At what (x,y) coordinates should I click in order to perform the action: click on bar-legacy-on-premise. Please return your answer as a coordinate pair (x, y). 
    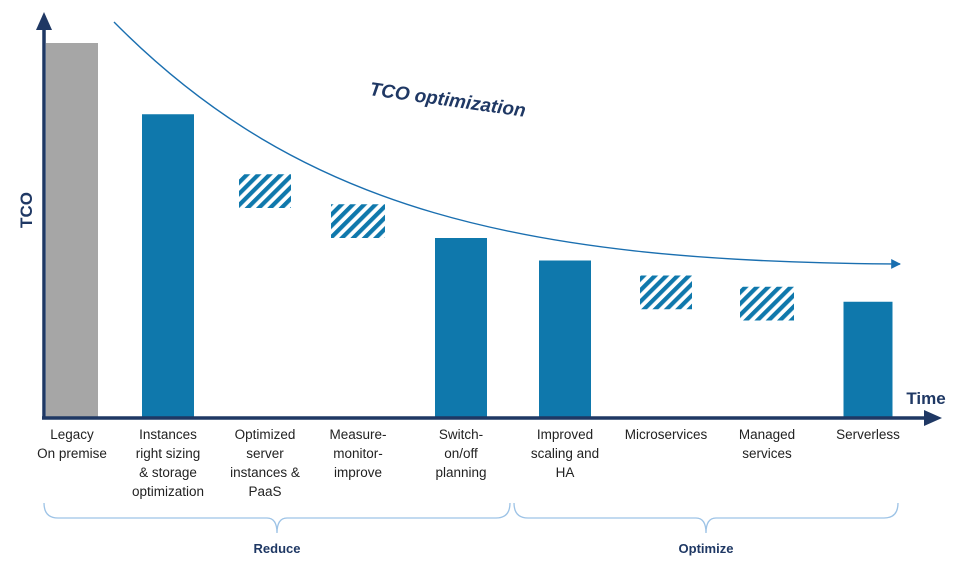
    Looking at the image, I should click on (72, 230).